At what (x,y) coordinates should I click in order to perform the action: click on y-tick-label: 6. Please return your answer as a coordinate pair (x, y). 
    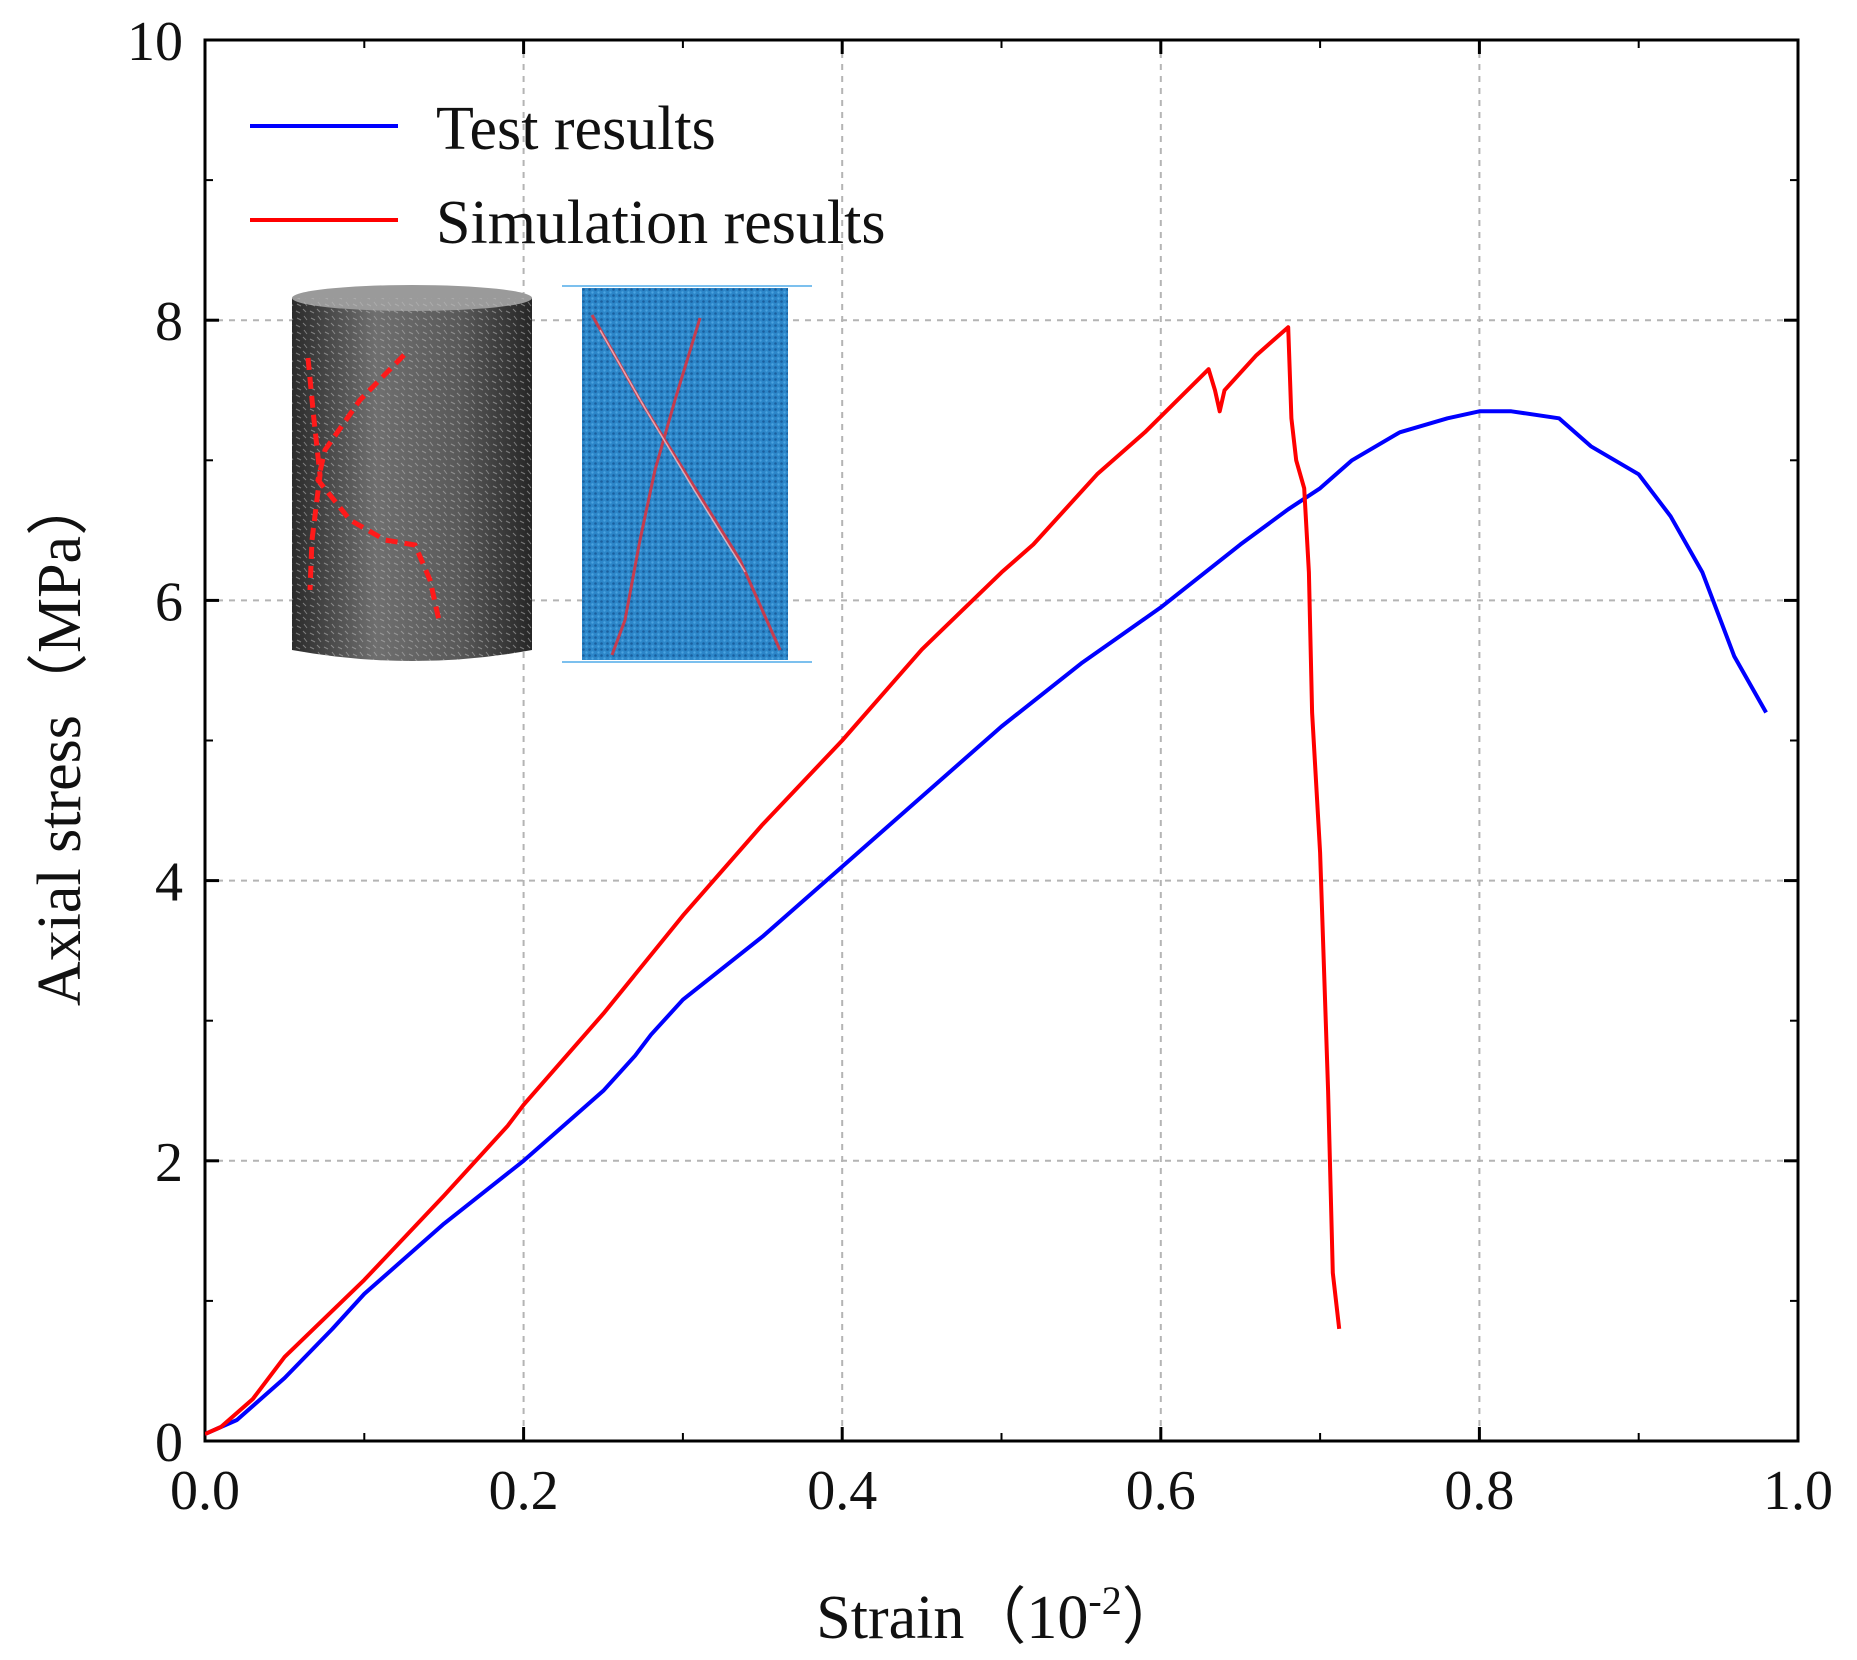
    Looking at the image, I should click on (169, 602).